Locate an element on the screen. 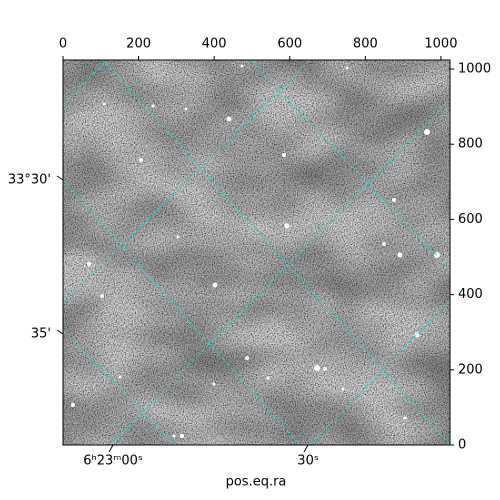  dec-tick-label: 33°30' is located at coordinates (29, 180).